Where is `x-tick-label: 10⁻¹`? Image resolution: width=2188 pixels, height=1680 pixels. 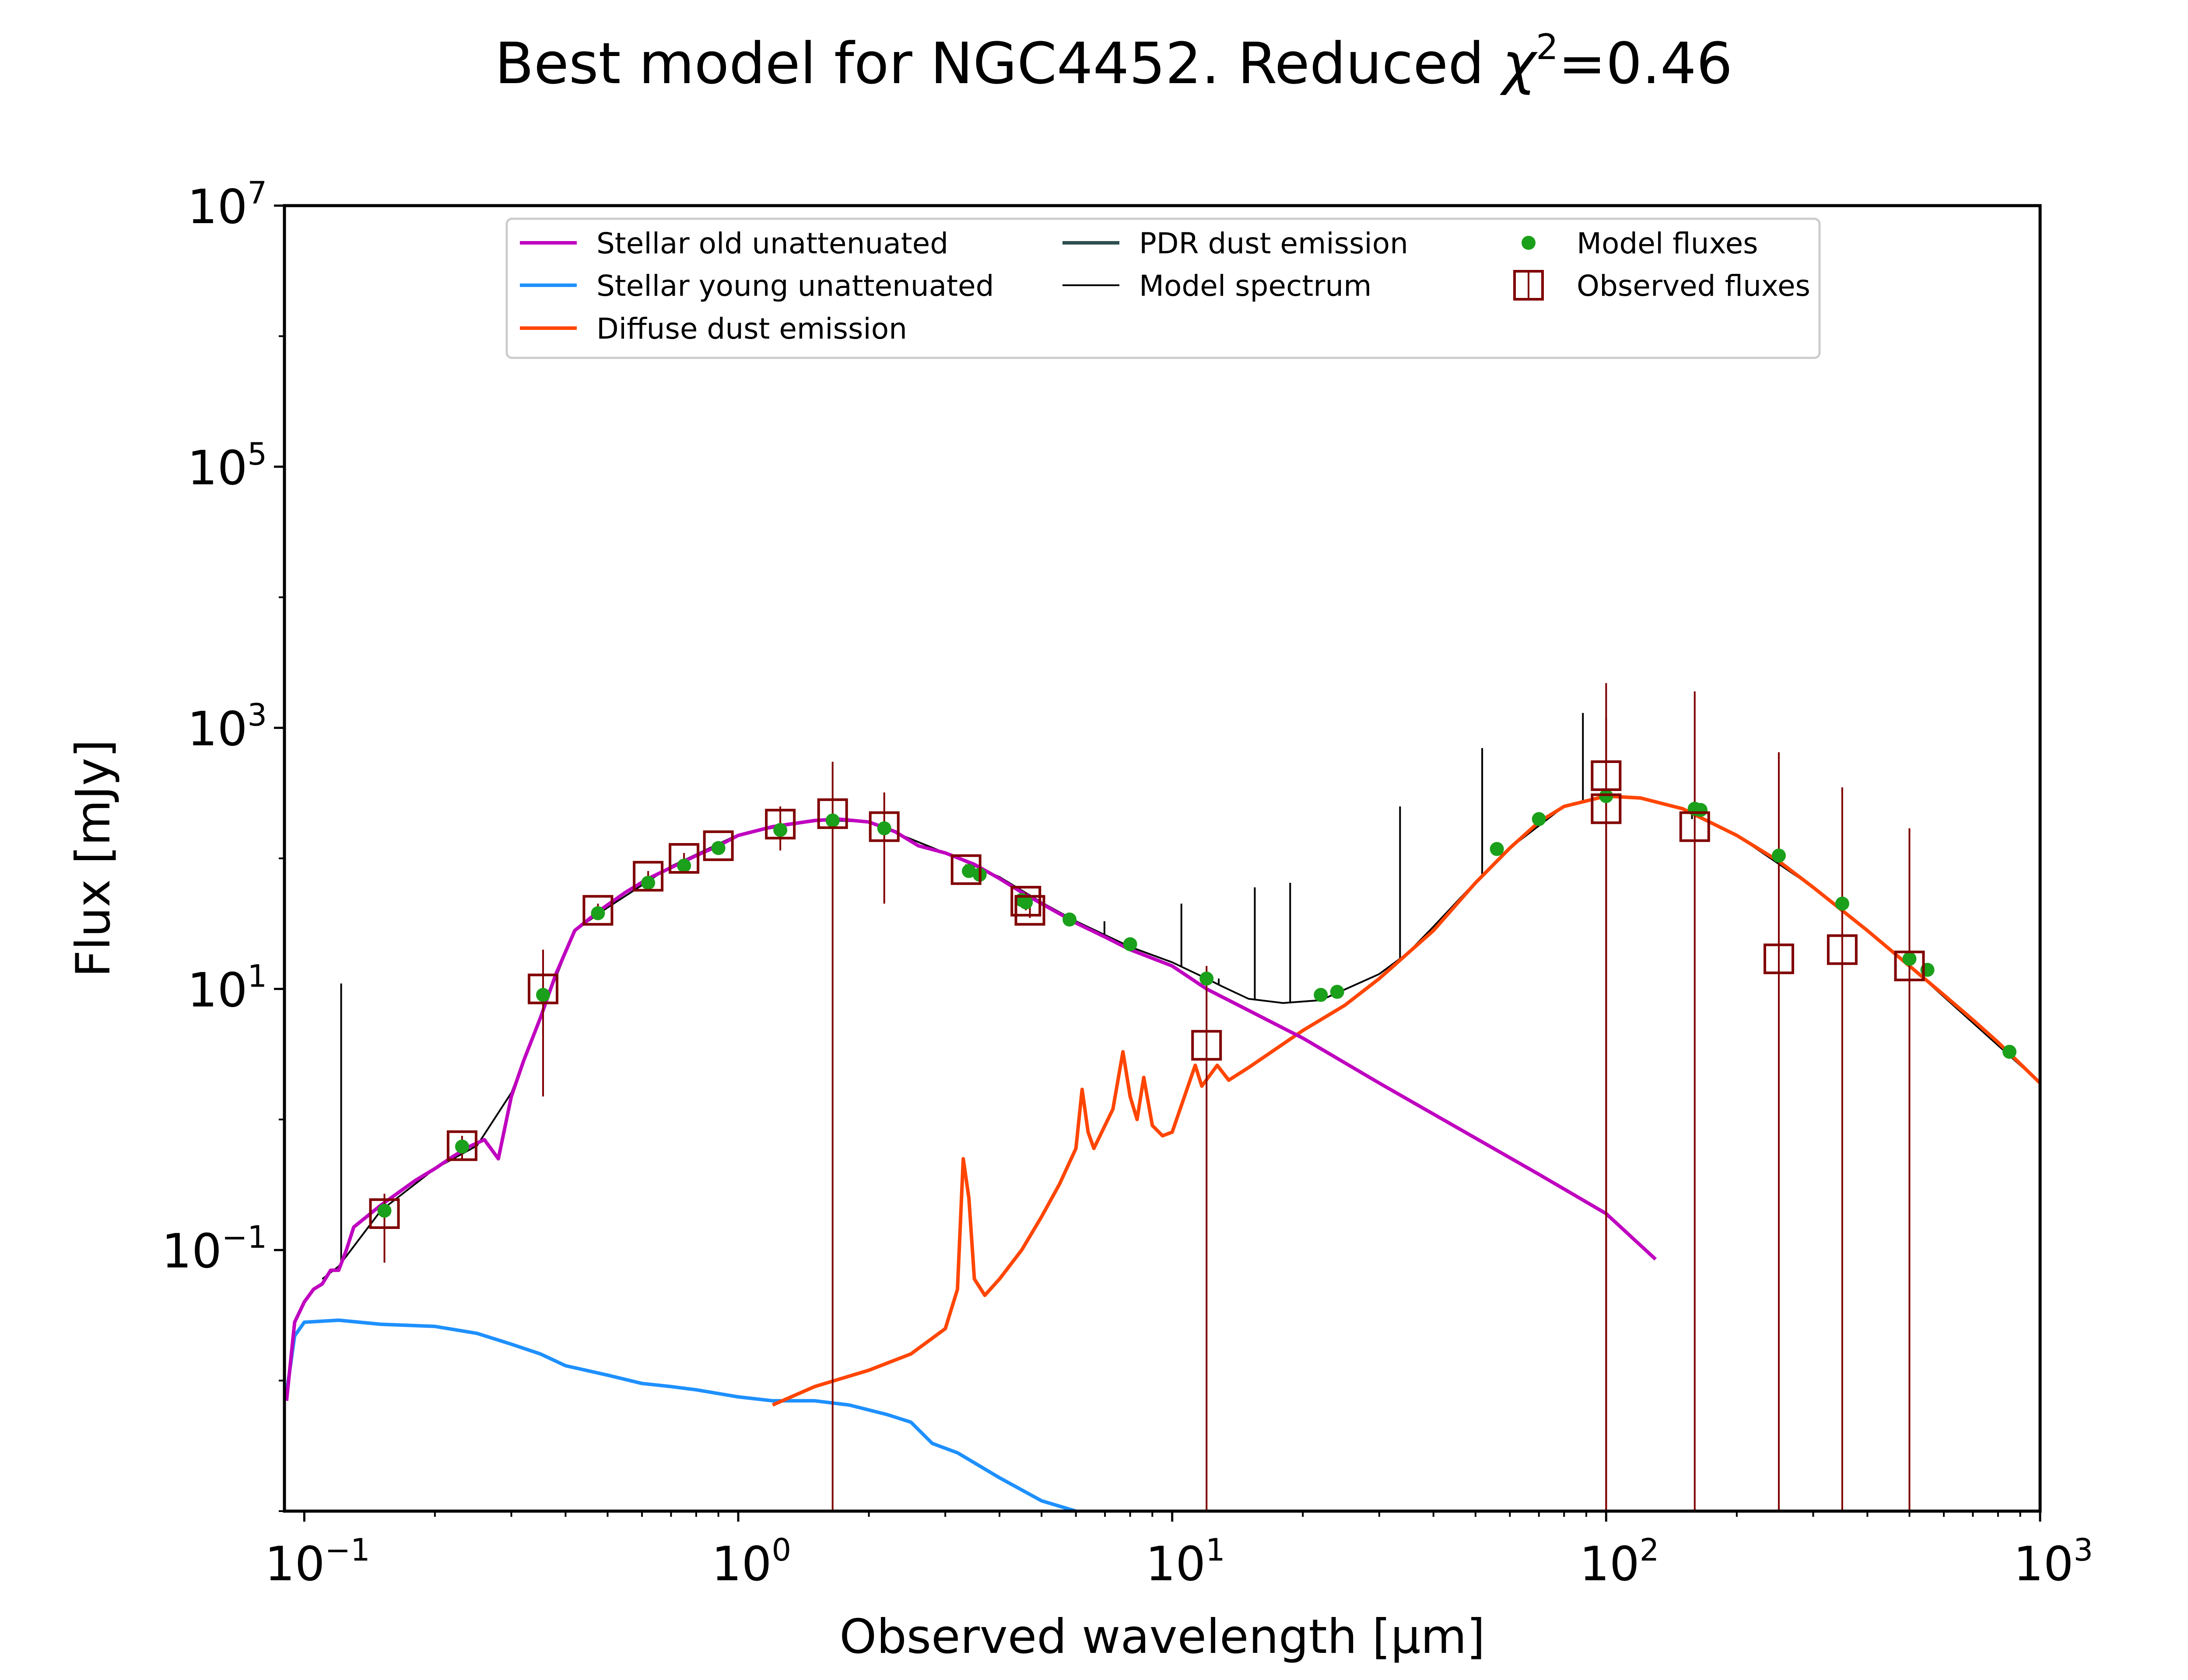
x-tick-label: 10⁻¹ is located at coordinates (317, 1562).